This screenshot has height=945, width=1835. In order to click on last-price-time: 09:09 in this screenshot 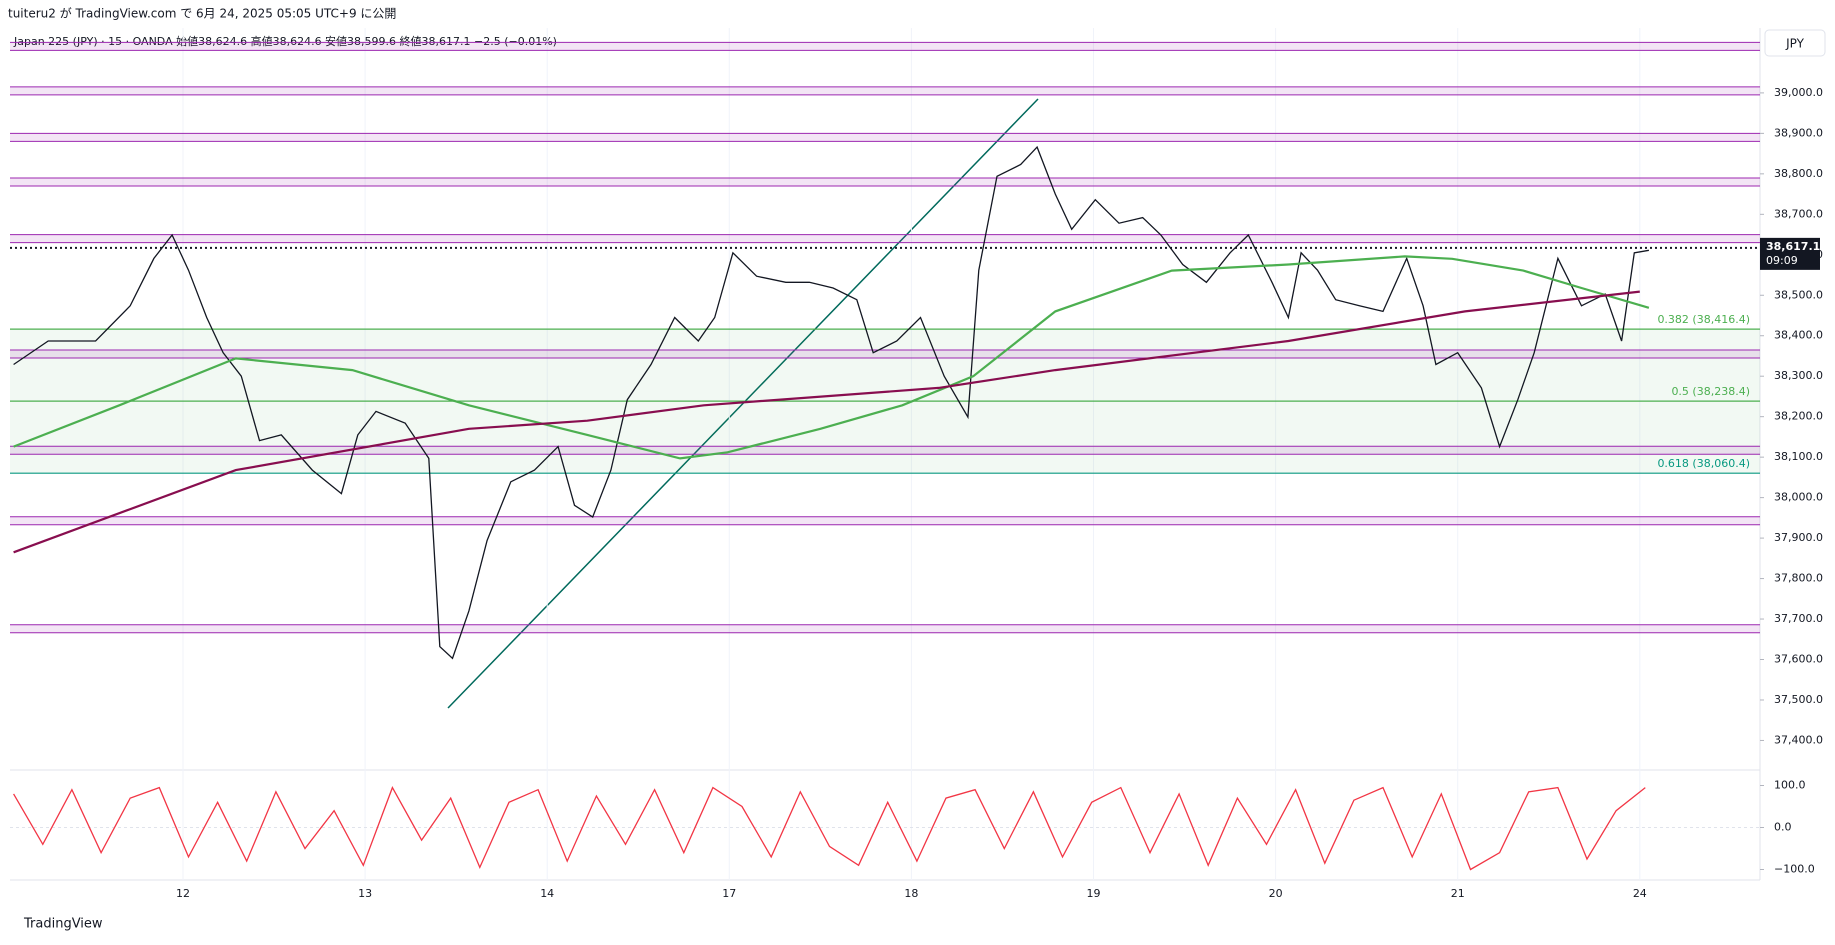, I will do `click(1782, 260)`.